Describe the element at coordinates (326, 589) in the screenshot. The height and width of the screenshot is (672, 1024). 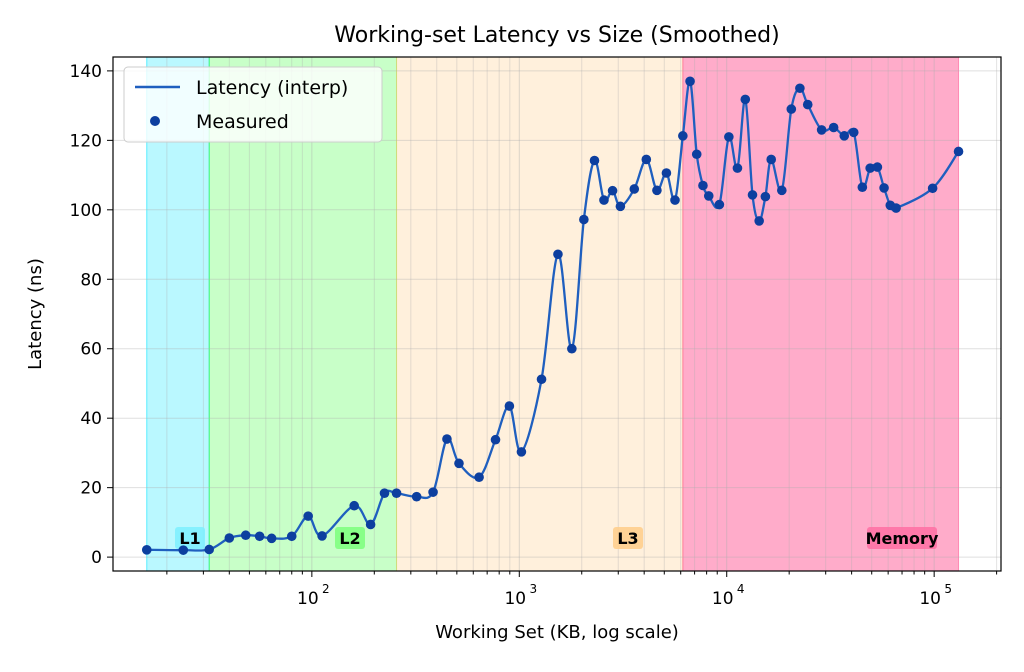
I see `x-tick-exponent: 2` at that location.